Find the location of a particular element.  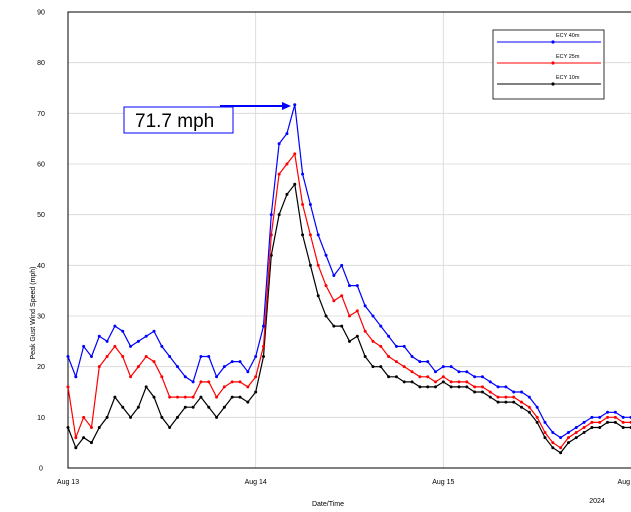

y-tick-label: 40 is located at coordinates (41, 266).